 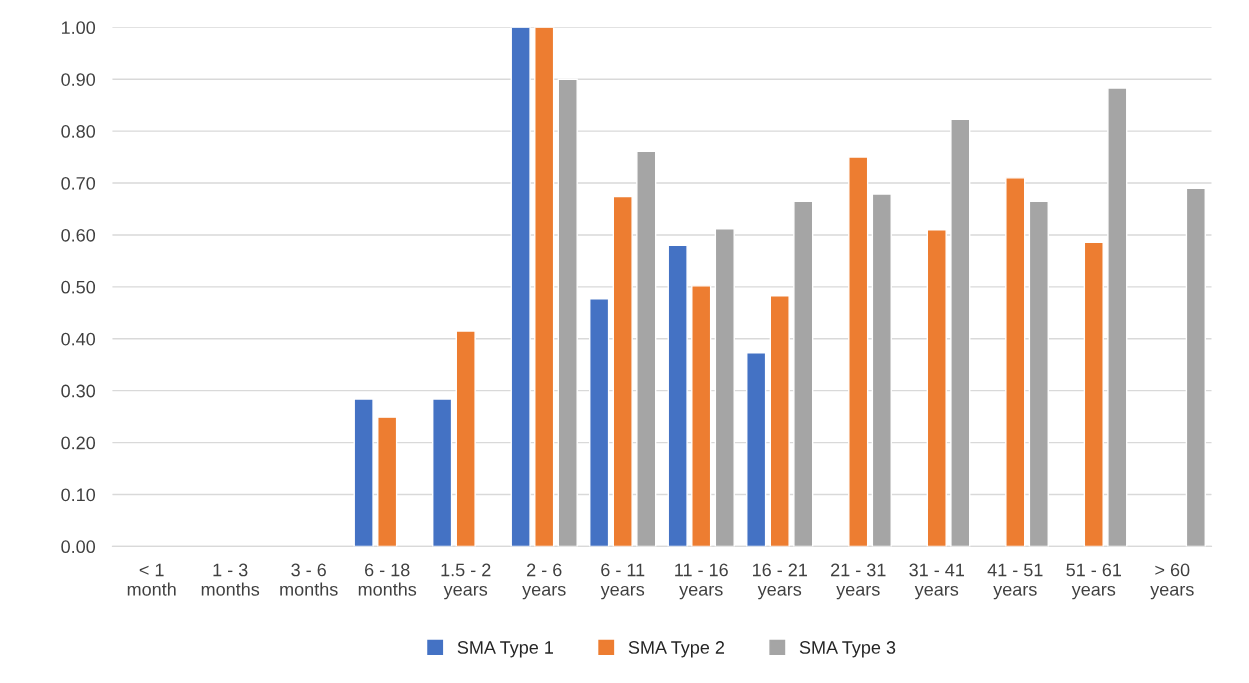 What do you see at coordinates (78, 28) in the screenshot?
I see `y-tick-label: 1.00` at bounding box center [78, 28].